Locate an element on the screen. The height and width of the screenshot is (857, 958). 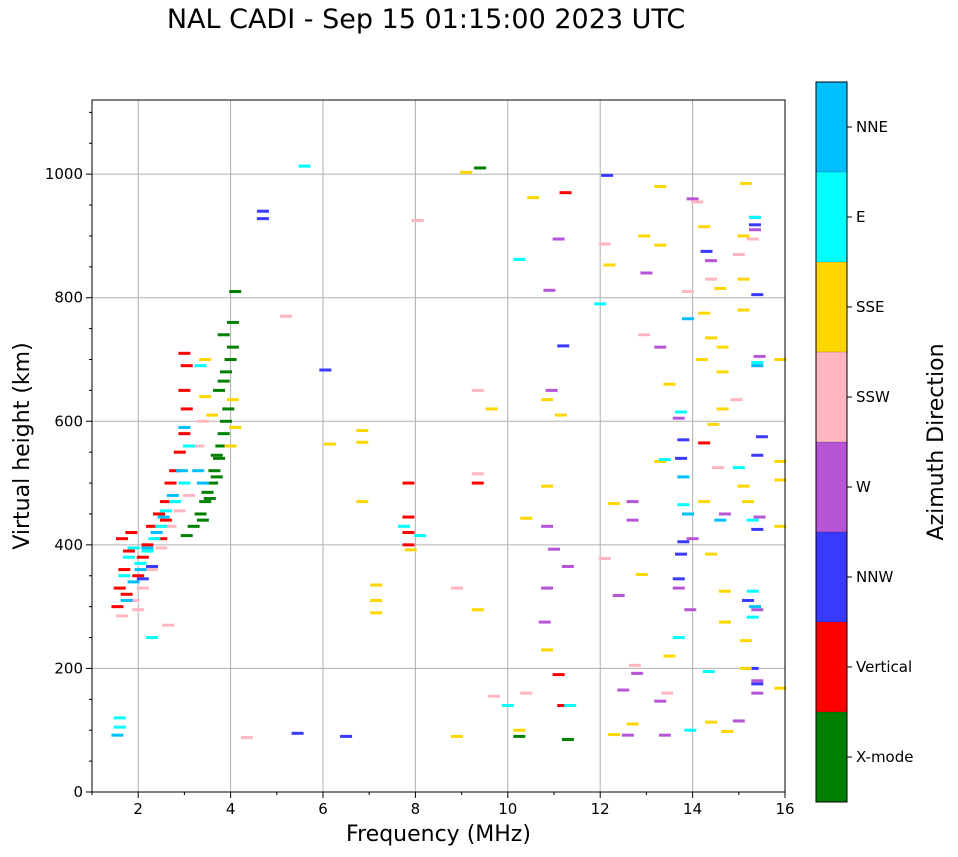
colorbar-tick-label: E is located at coordinates (860, 217).